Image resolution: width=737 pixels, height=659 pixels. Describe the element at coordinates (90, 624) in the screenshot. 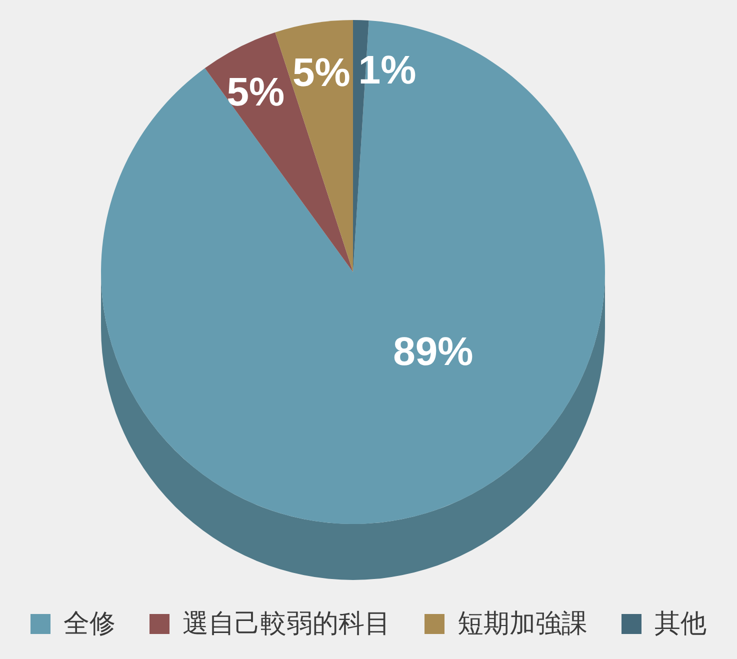

I see `legend-label: 全修` at that location.